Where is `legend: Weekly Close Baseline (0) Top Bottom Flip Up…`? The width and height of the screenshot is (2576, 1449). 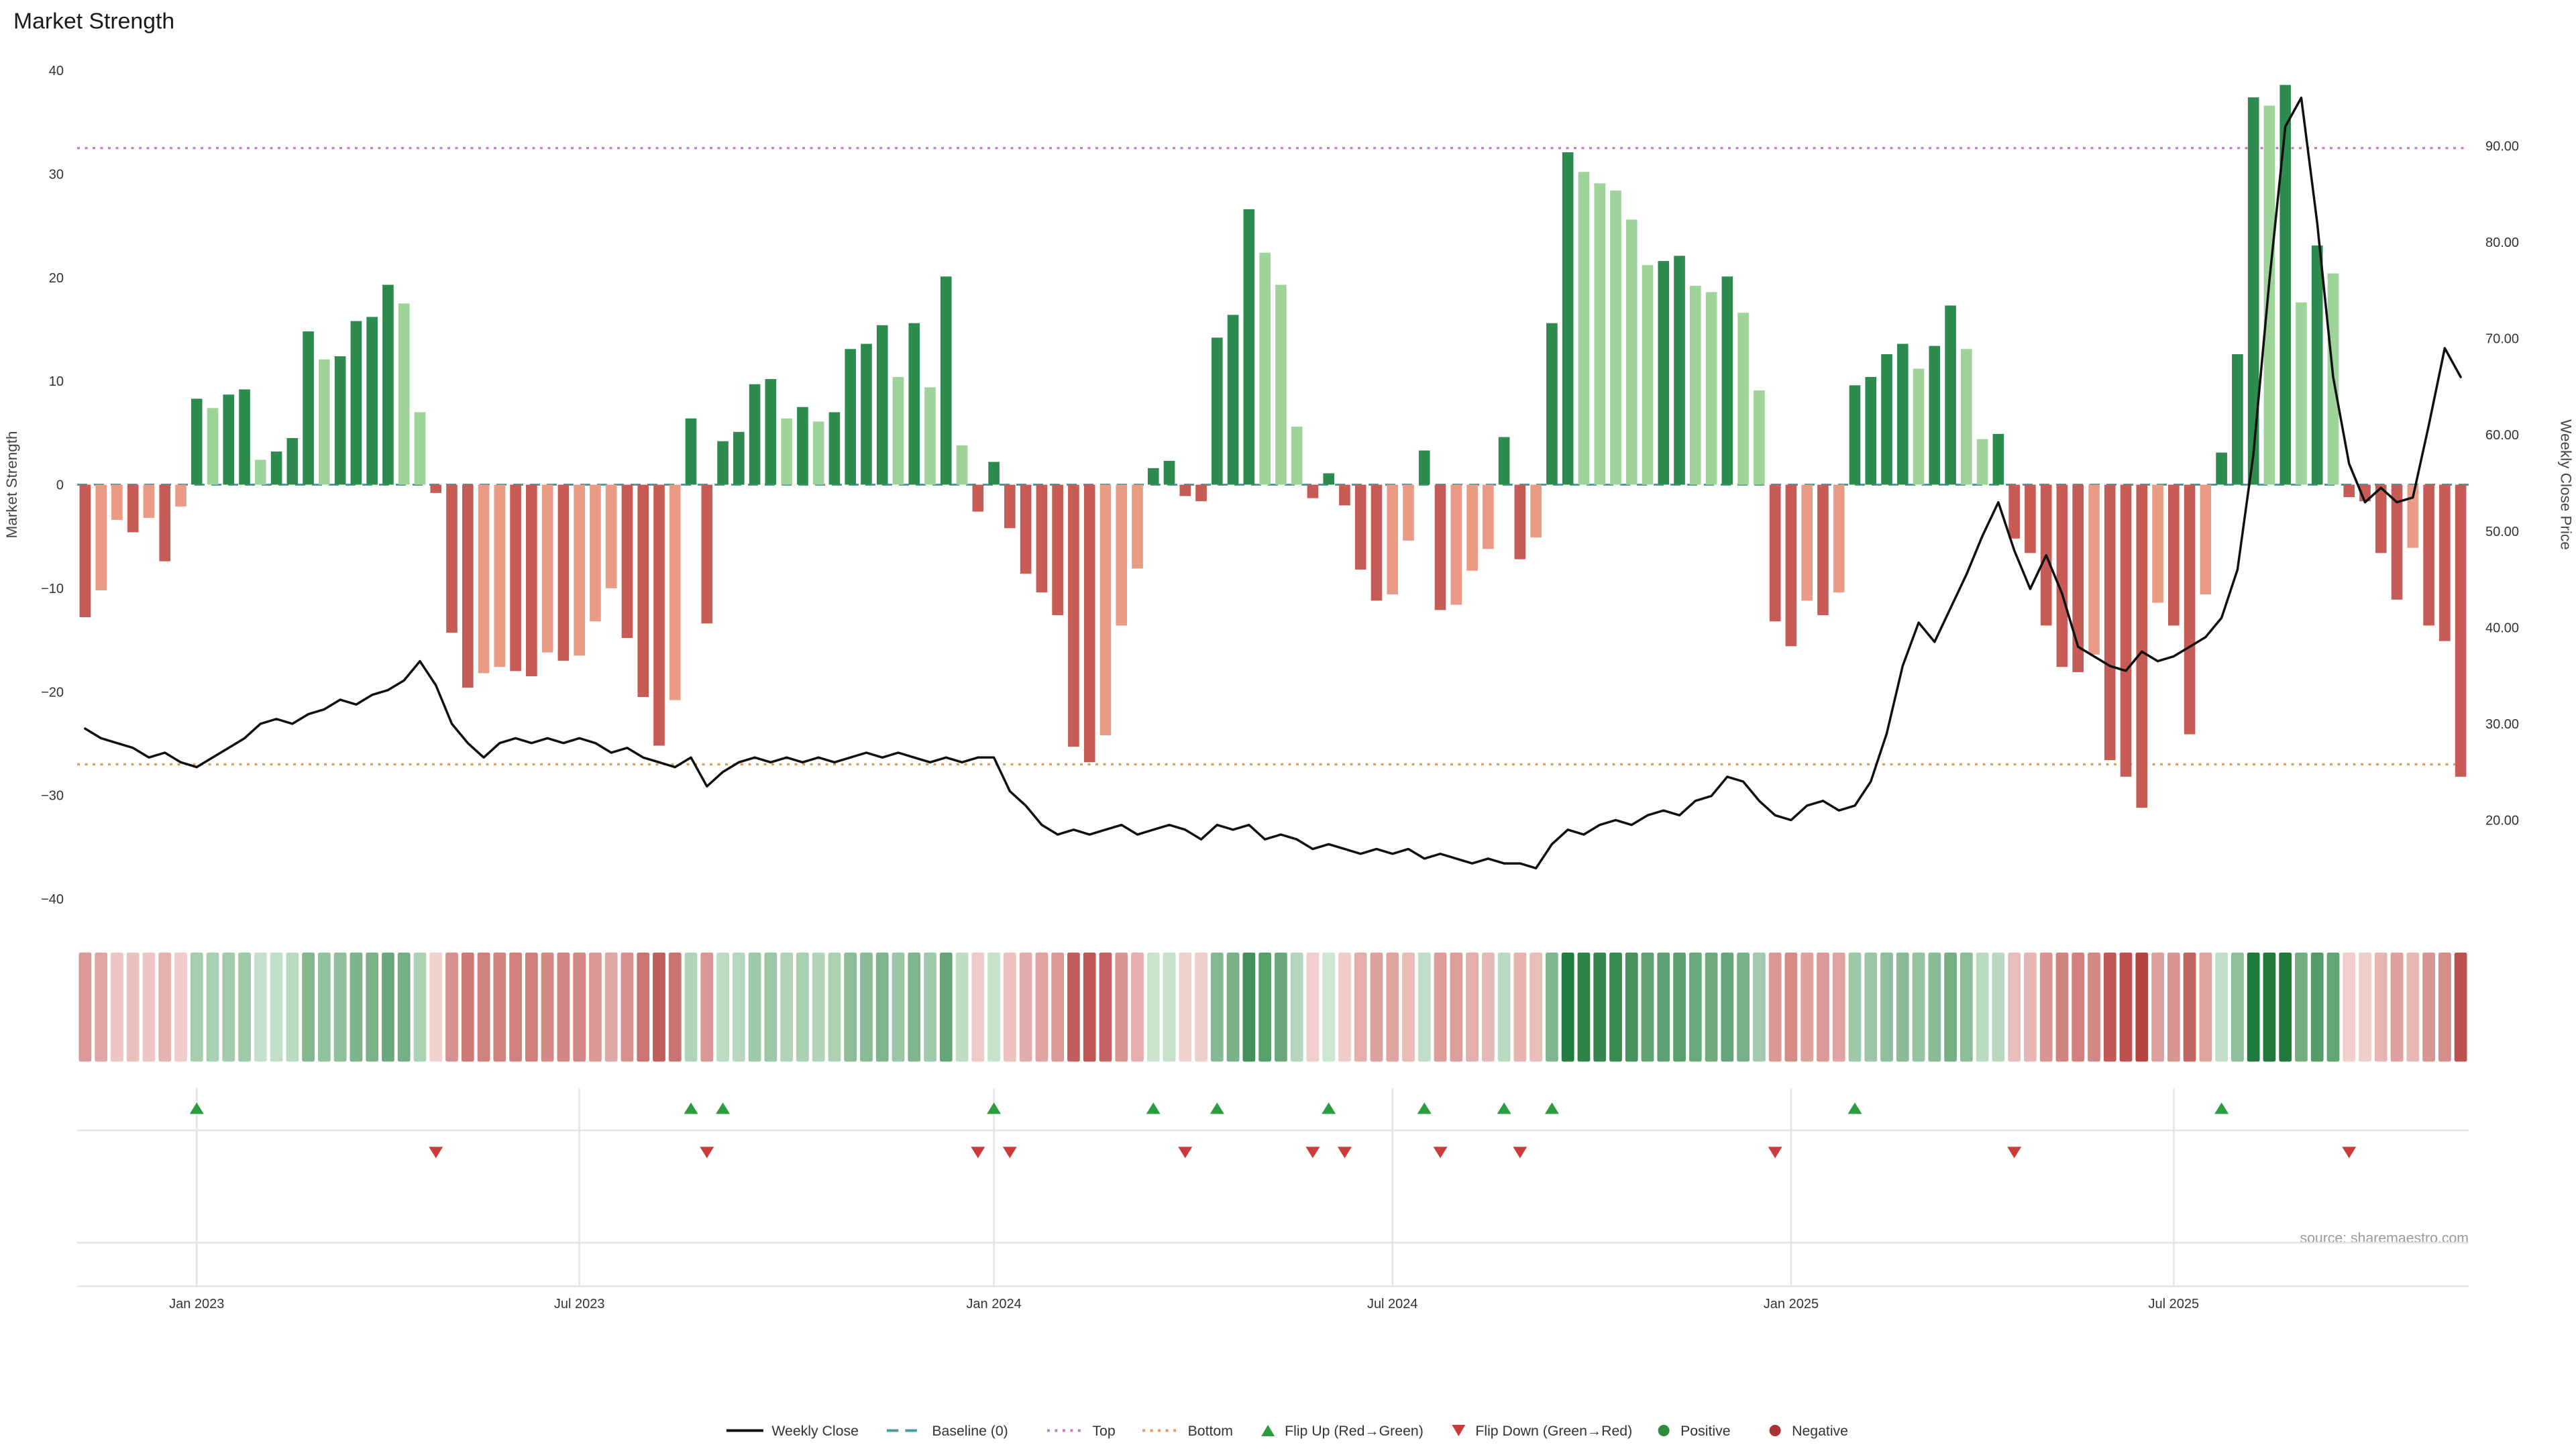
legend: Weekly Close Baseline (0) Top Bottom Flip Up… is located at coordinates (1287, 1431).